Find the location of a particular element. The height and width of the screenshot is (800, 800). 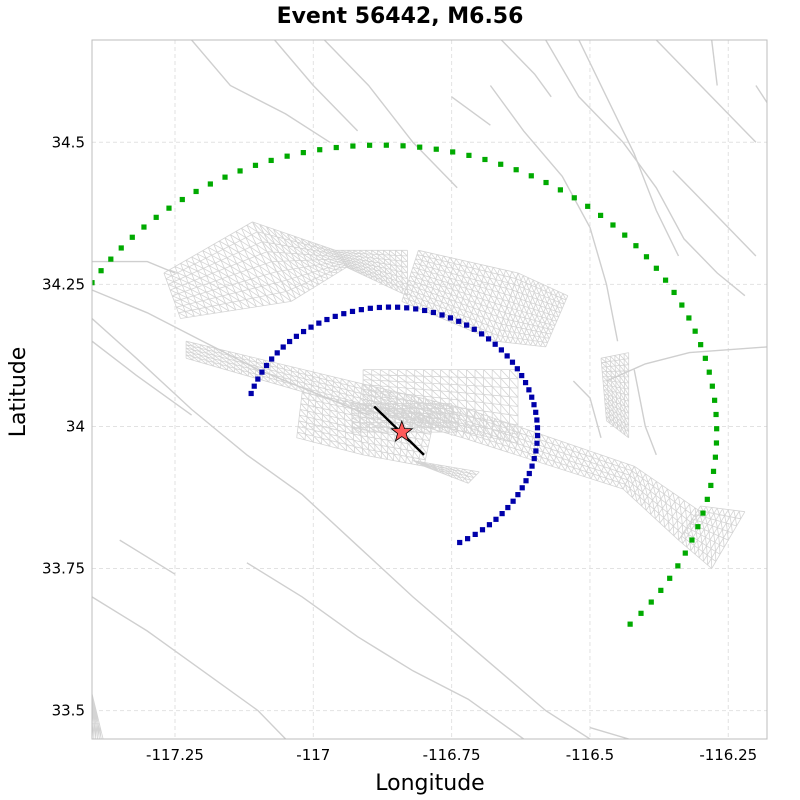

inner-arc-series is located at coordinates (394, 425).